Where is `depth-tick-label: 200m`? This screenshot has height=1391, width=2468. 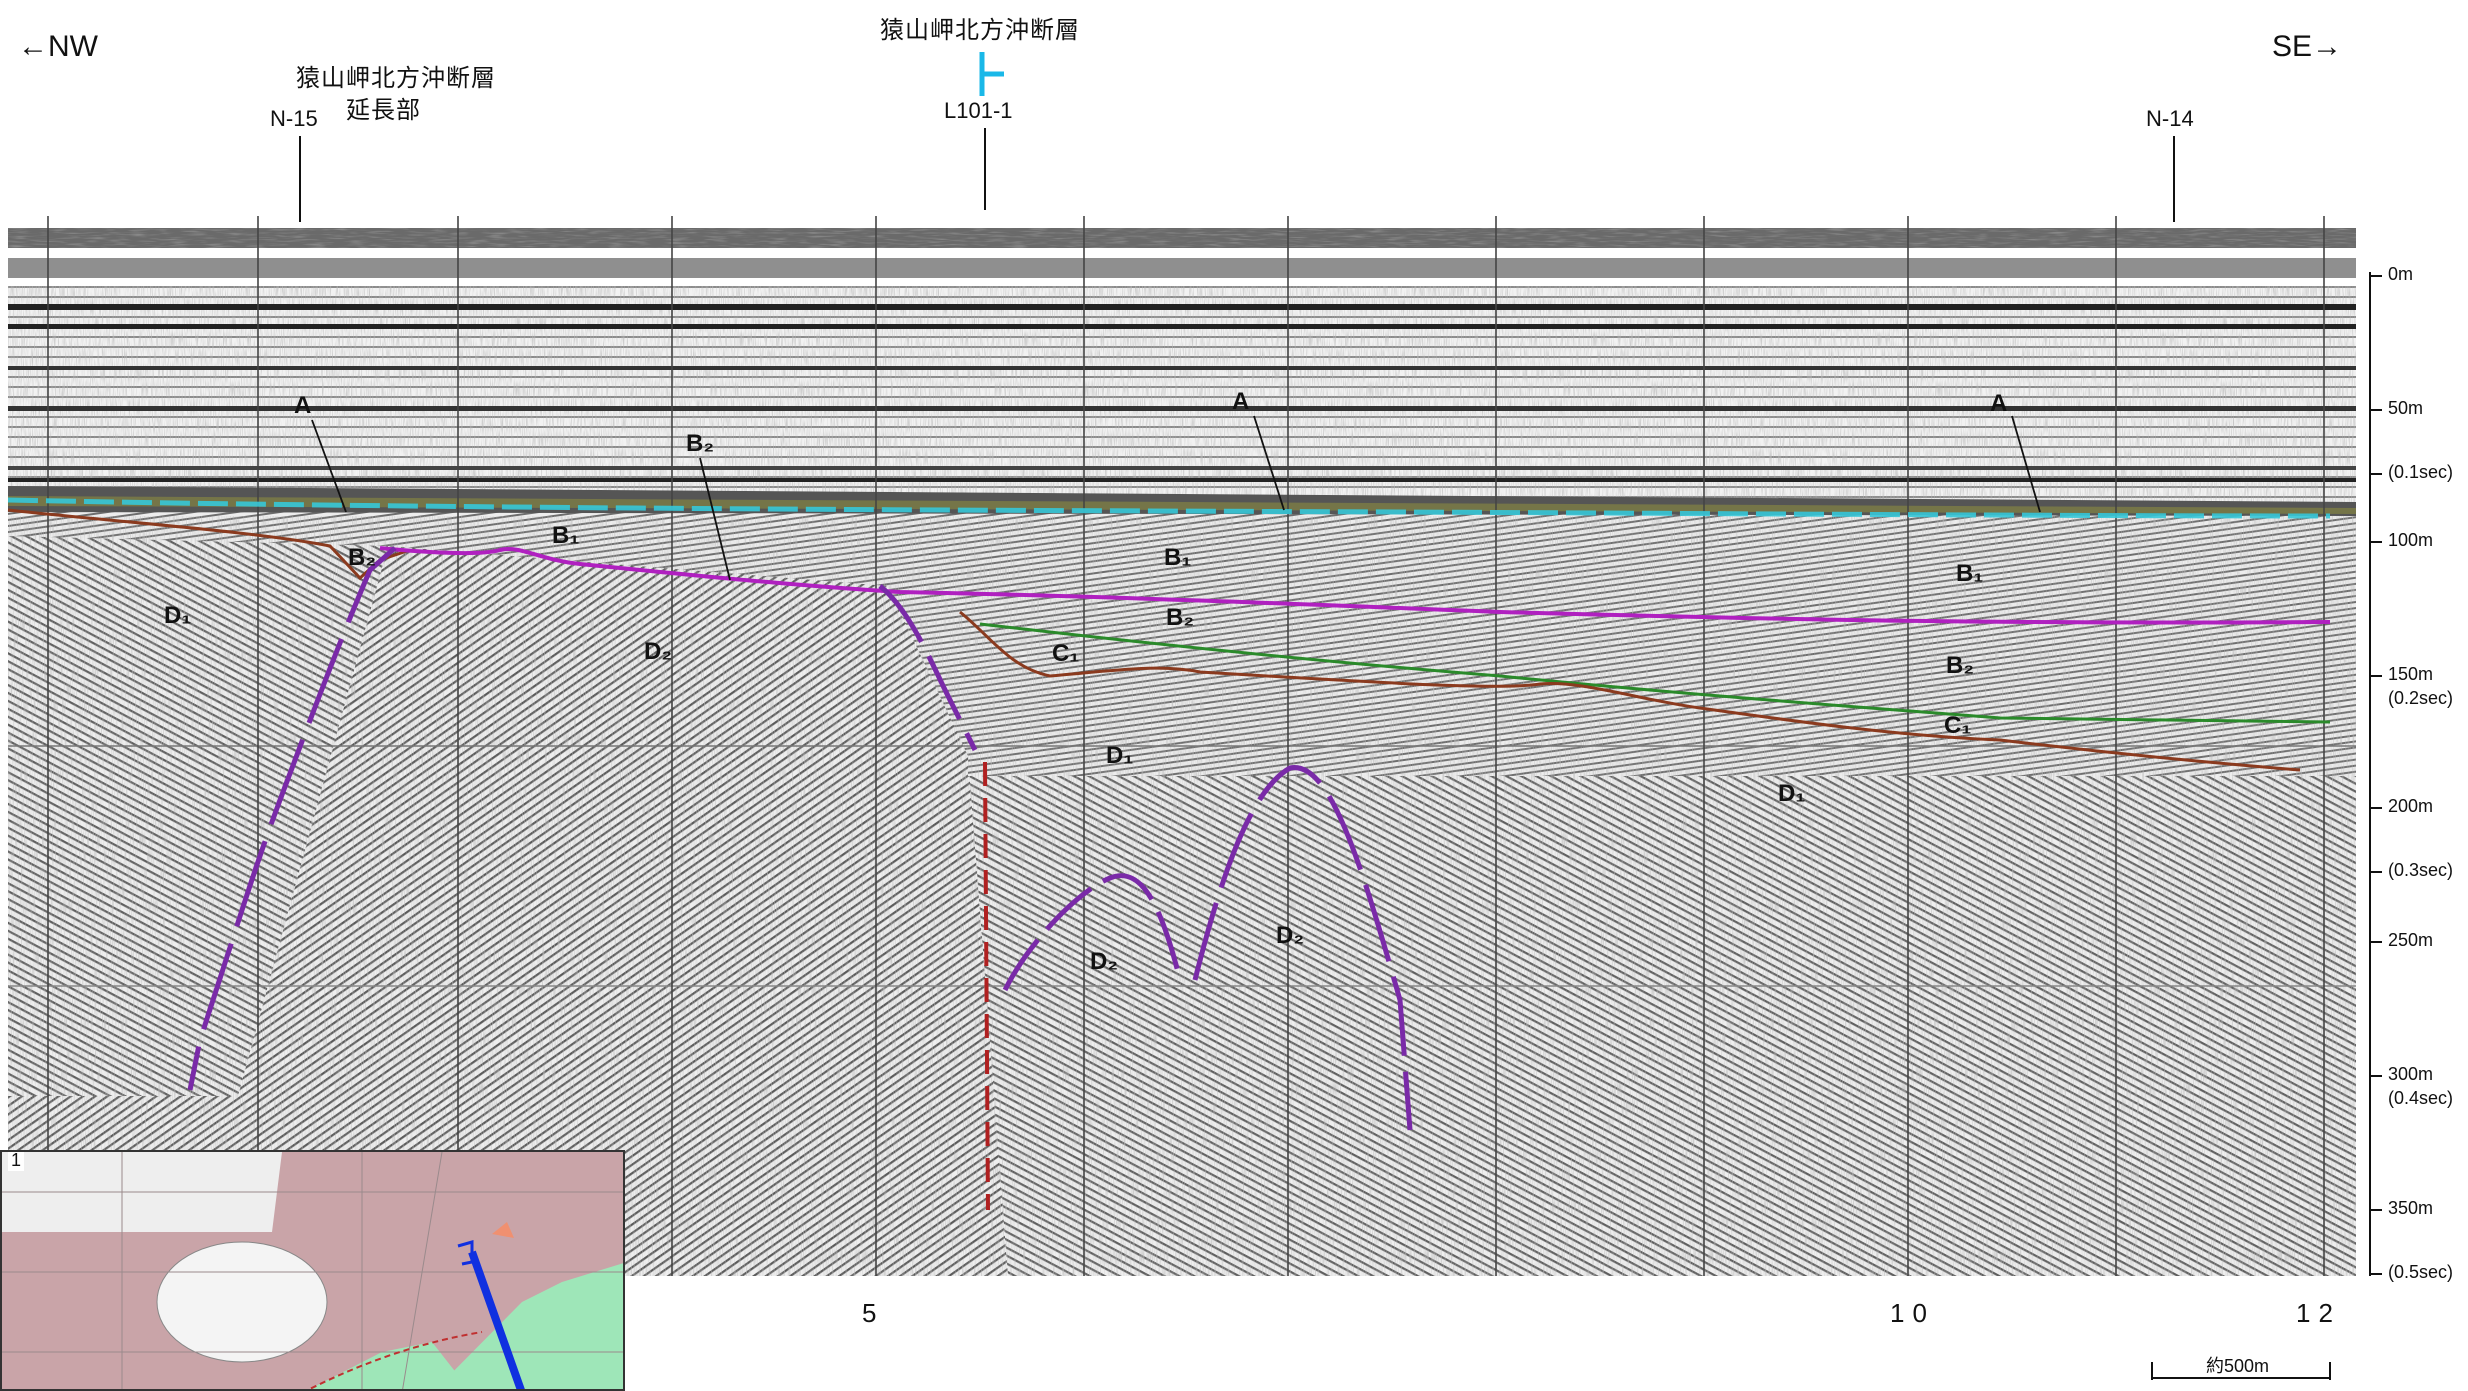 depth-tick-label: 200m is located at coordinates (2411, 806).